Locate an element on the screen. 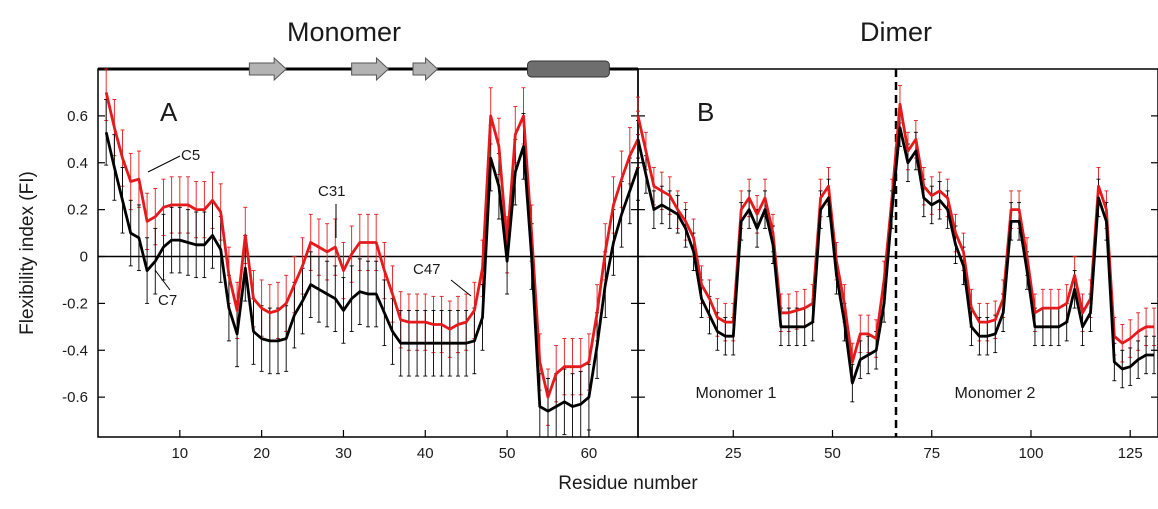 Image resolution: width=1158 pixels, height=509 pixels. region-label-monomer-2: Monomer 2 is located at coordinates (995, 393).